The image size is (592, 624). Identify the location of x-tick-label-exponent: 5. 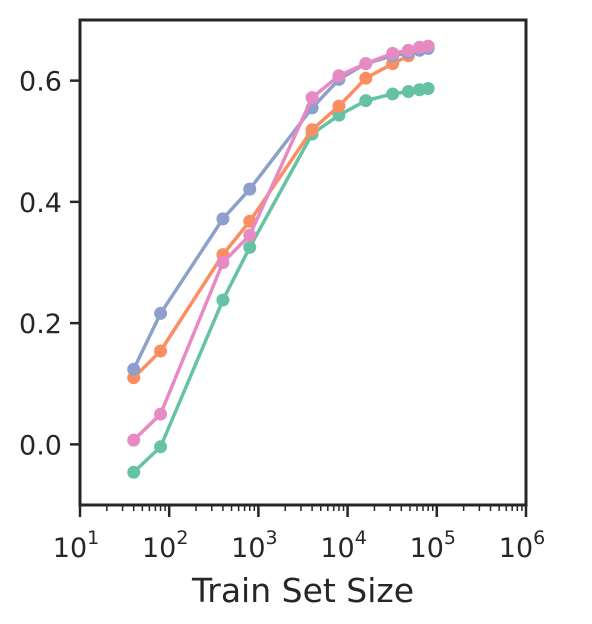
(450, 538).